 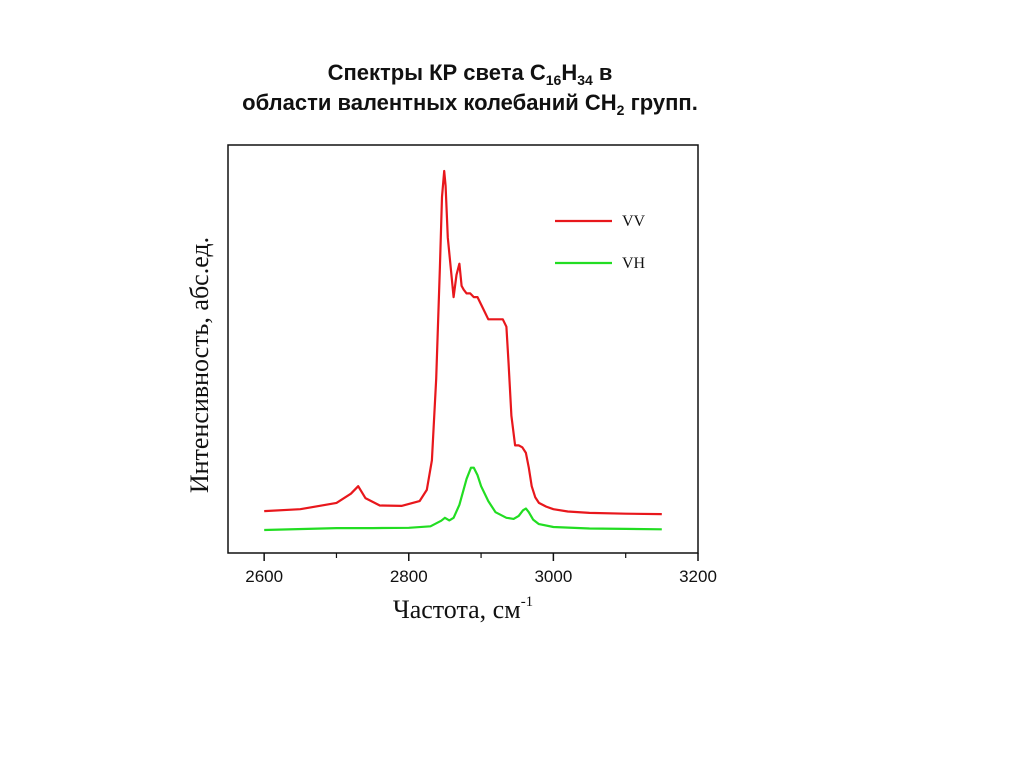 I want to click on legend-label-vh: VH, so click(x=634, y=263).